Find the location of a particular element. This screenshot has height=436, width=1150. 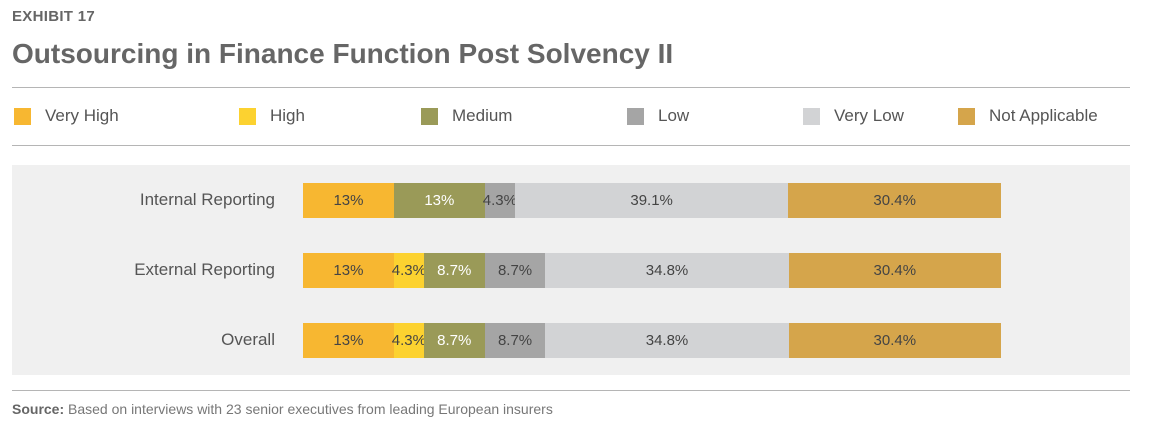

legend-swatch-high is located at coordinates (247, 116).